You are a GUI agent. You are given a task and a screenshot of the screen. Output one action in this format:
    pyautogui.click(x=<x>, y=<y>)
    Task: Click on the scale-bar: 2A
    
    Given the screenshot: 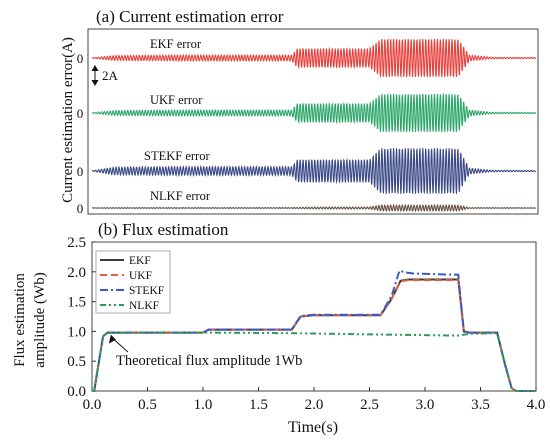 What is the action you would take?
    pyautogui.click(x=105, y=75)
    